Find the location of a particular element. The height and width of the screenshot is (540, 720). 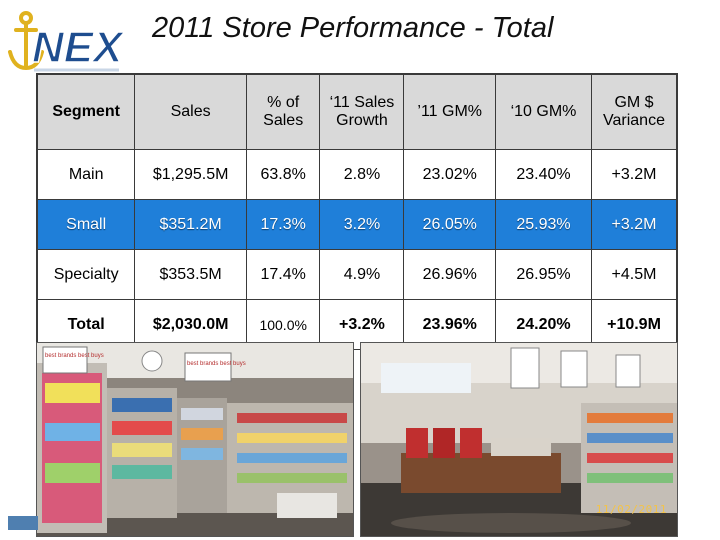

cell-sales: $351.2M is located at coordinates (190, 224).